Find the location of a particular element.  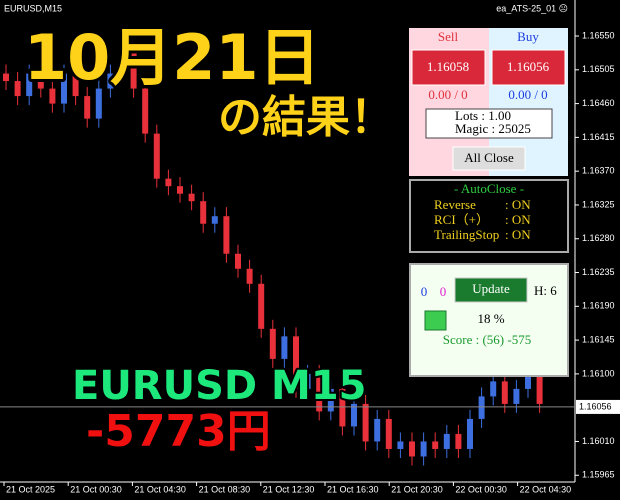

price-tick-label: 1.16550 is located at coordinates (598, 35).